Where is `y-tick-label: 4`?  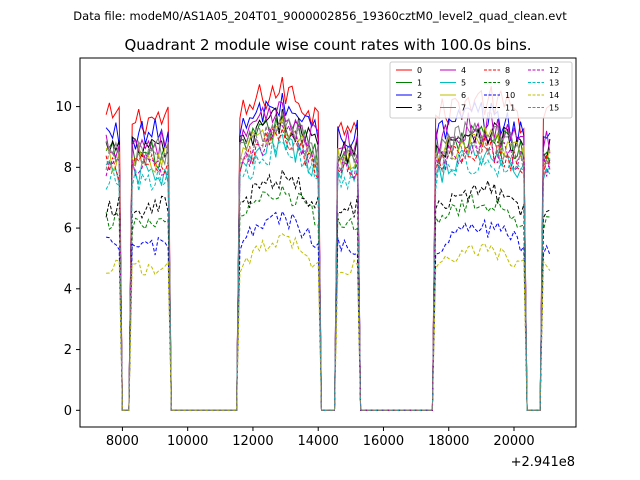 y-tick-label: 4 is located at coordinates (68, 289).